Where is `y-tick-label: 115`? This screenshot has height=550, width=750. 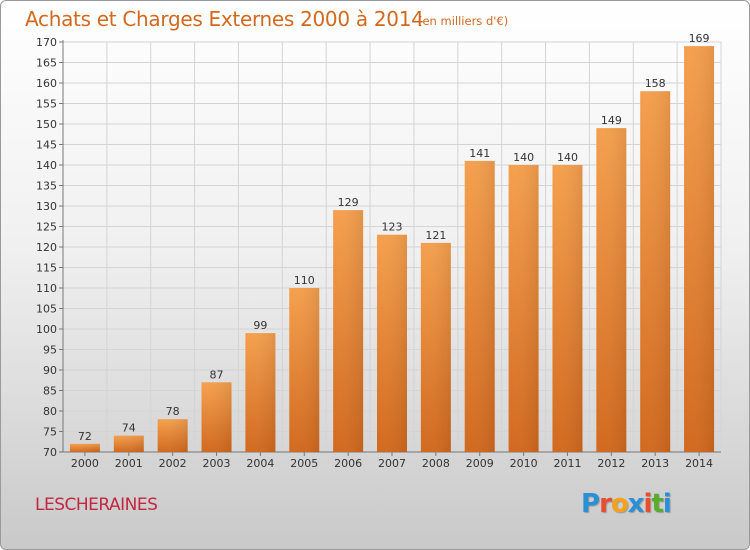
y-tick-label: 115 is located at coordinates (46, 268).